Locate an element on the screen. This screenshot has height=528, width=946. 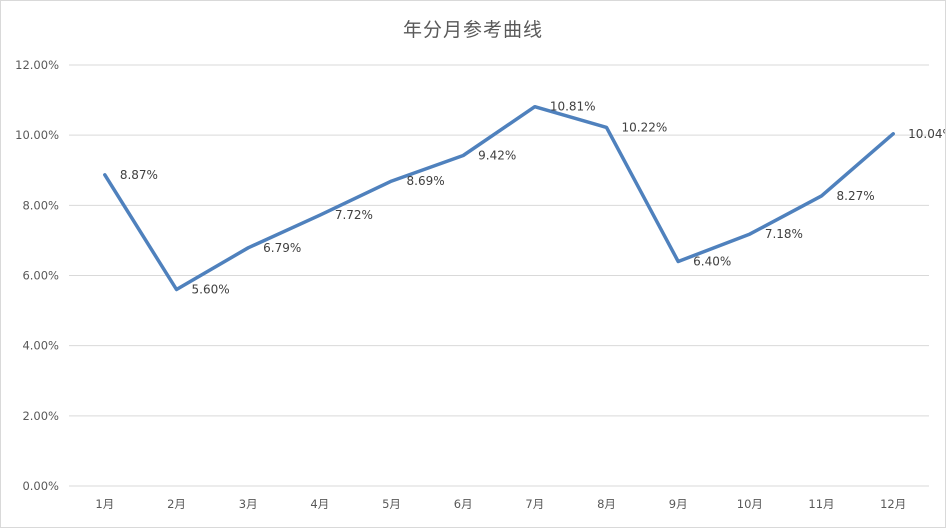
chart-title: 年分月参考曲线 is located at coordinates (472, 30).